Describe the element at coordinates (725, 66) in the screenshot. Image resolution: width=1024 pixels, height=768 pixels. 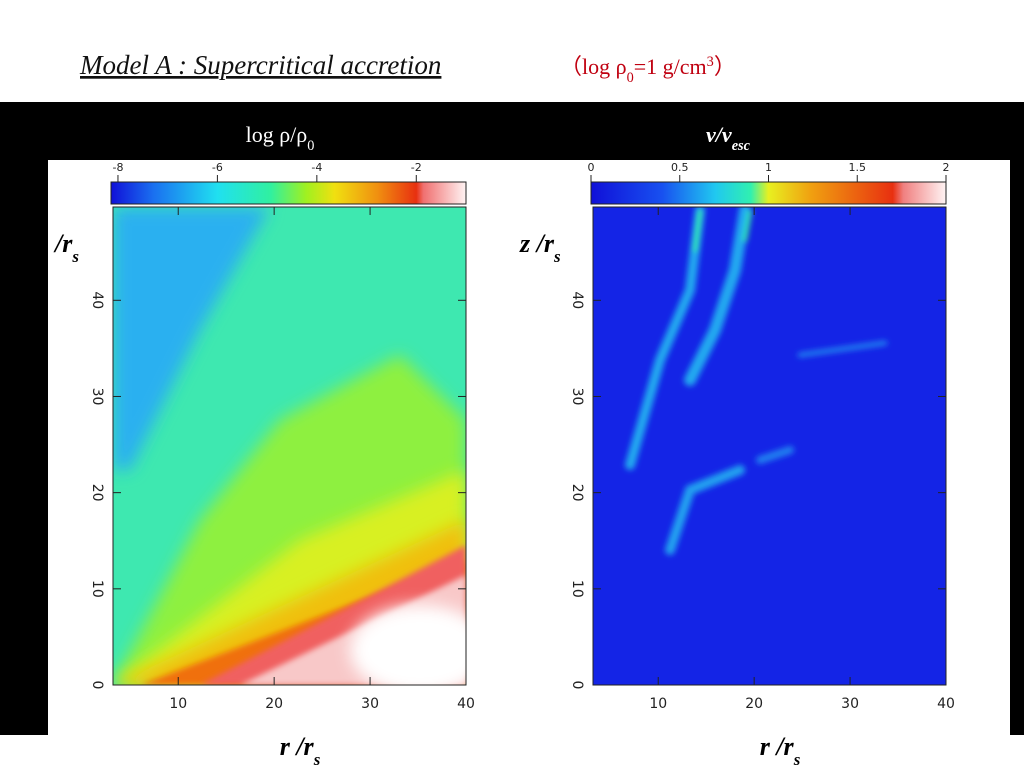
I see `text-segment: ）` at that location.